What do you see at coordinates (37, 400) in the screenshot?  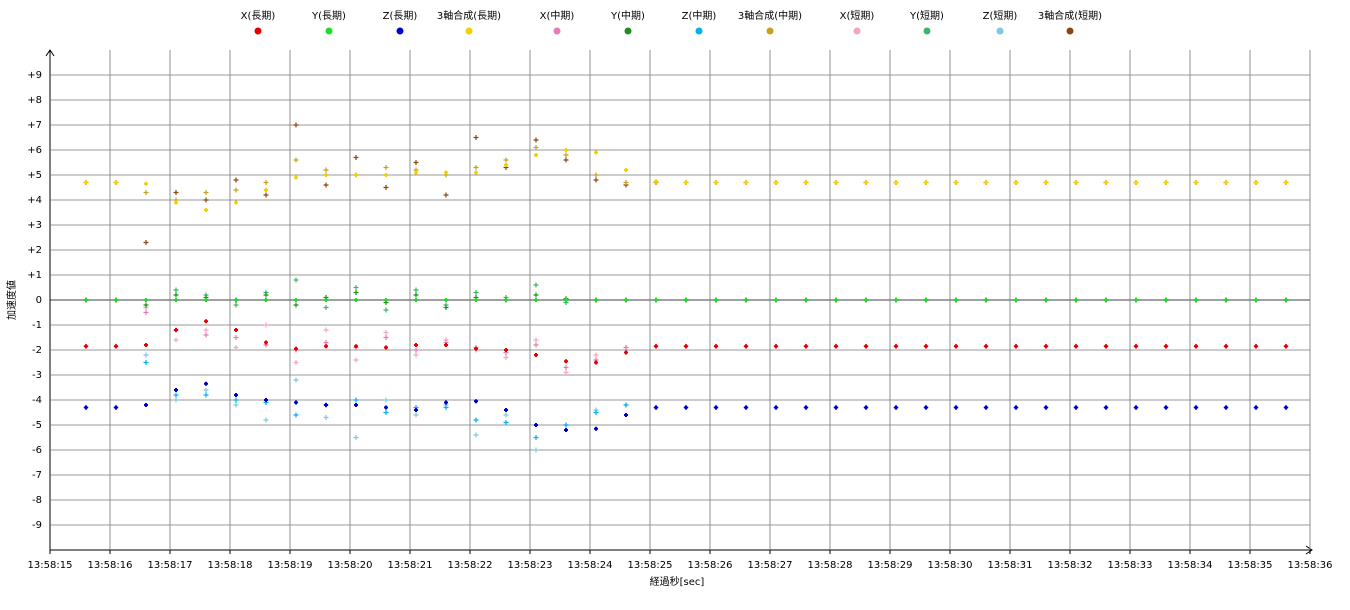 I see `y-tick-label: -4` at bounding box center [37, 400].